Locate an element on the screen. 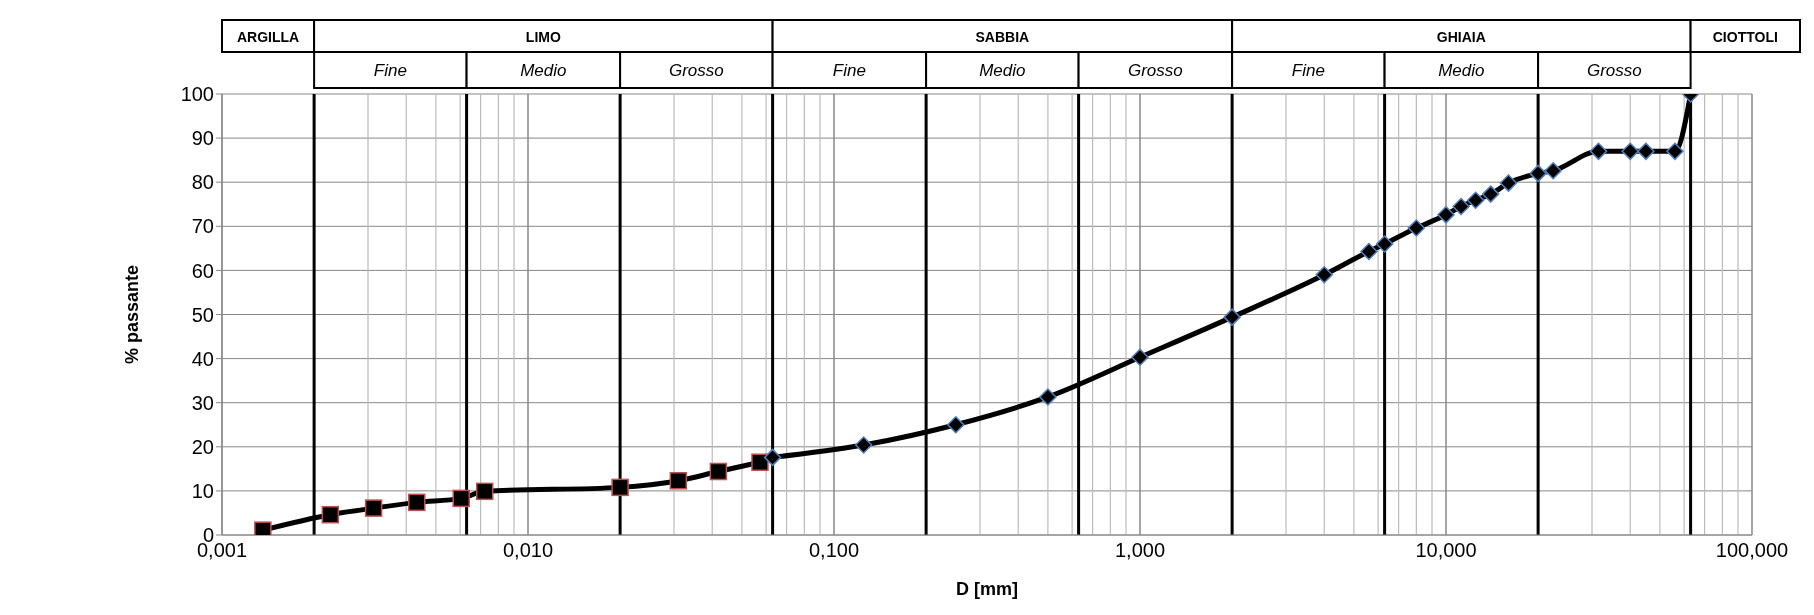 The image size is (1814, 615). y-tick-label: 40 is located at coordinates (202, 358).